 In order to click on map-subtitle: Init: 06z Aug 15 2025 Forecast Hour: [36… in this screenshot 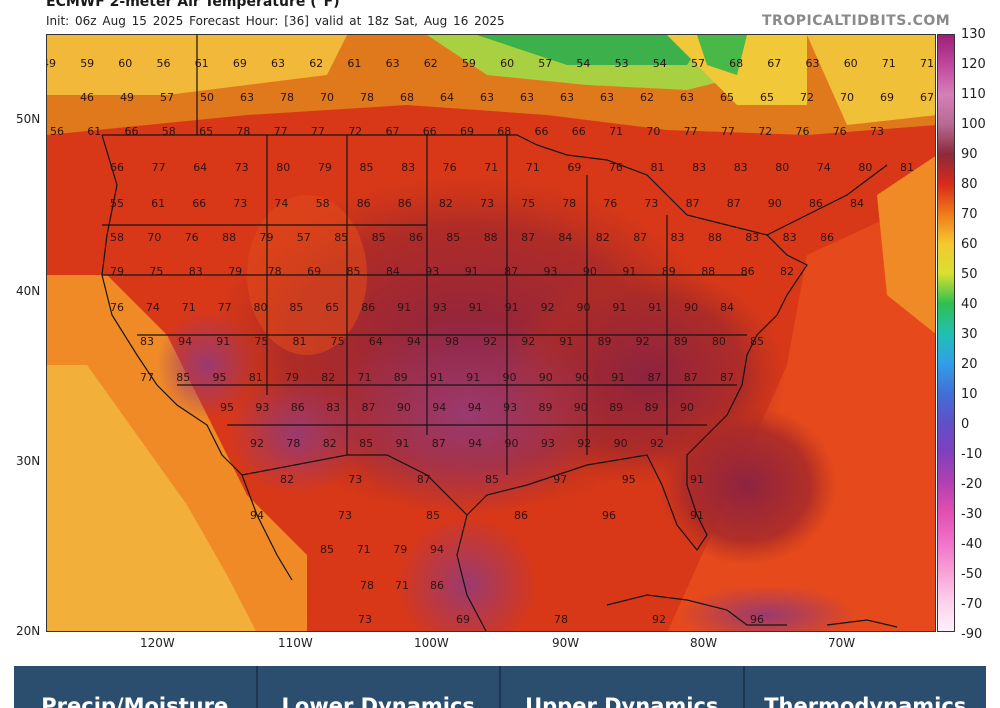, I will do `click(275, 21)`.